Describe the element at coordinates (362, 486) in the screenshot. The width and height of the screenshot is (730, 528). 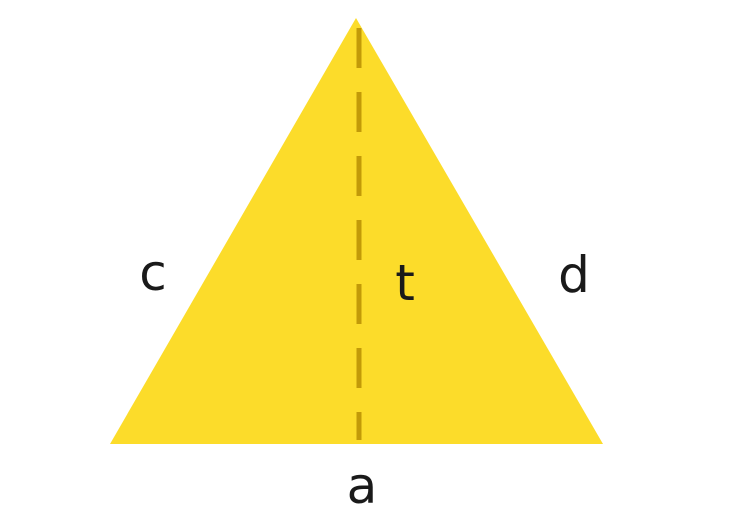
I see `base-label: a` at that location.